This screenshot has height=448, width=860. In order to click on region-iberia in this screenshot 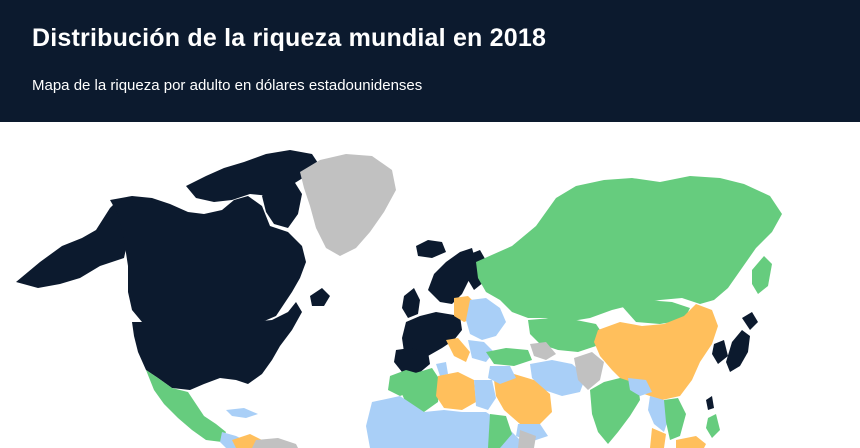, I will do `click(412, 361)`.